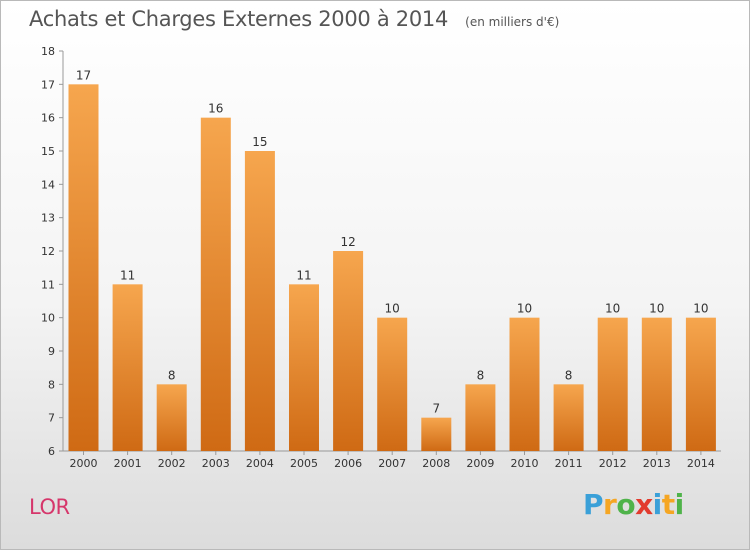 This screenshot has height=550, width=750. I want to click on y-tick-label: 13, so click(48, 218).